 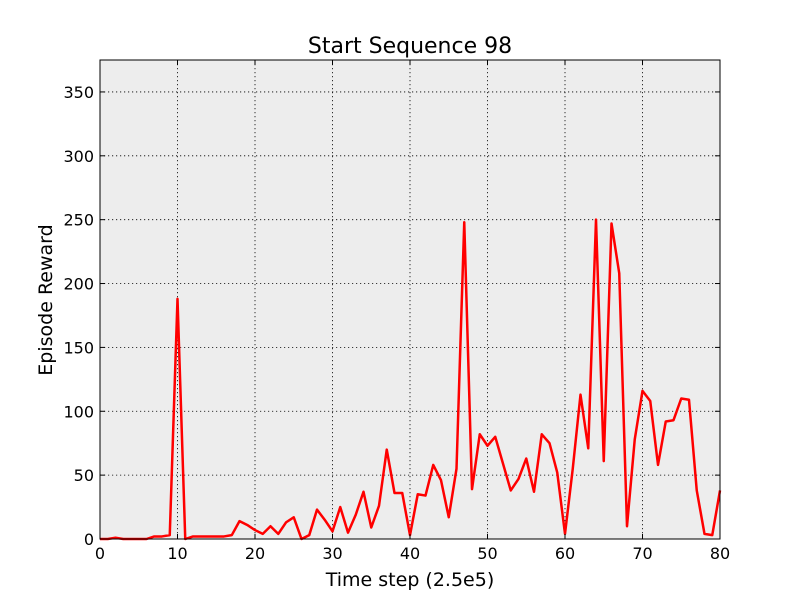 I want to click on x-tick-label: 0, so click(x=100, y=553).